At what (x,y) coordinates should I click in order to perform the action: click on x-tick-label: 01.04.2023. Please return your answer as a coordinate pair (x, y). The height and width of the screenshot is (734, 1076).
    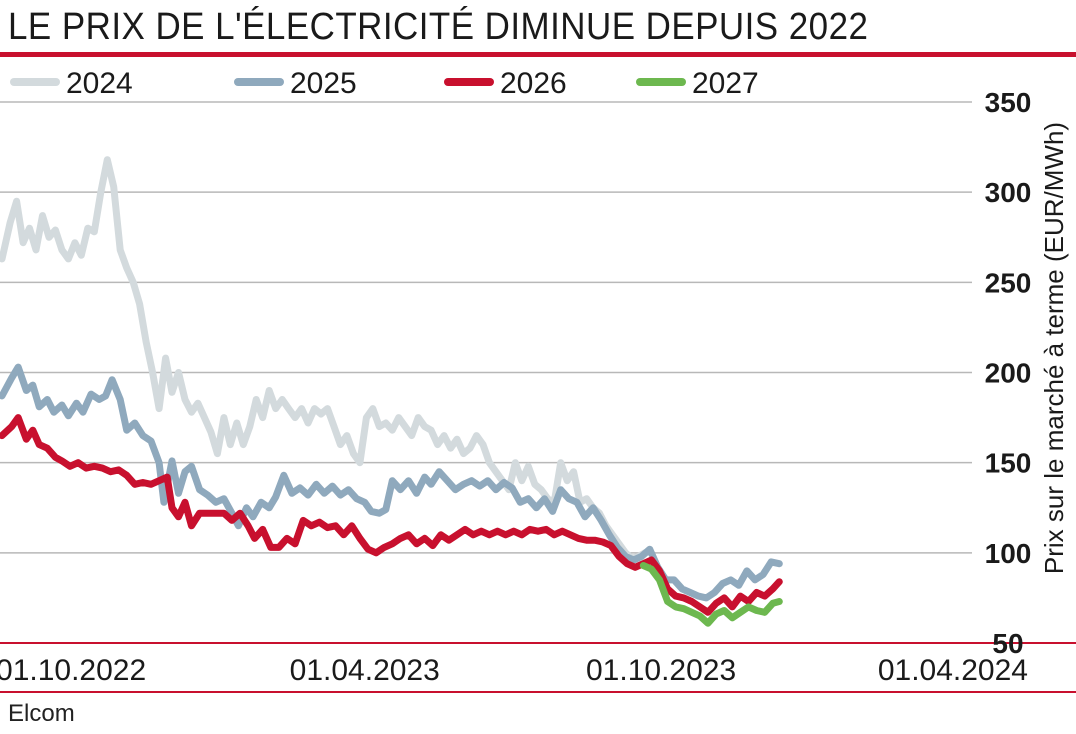
    Looking at the image, I should click on (365, 670).